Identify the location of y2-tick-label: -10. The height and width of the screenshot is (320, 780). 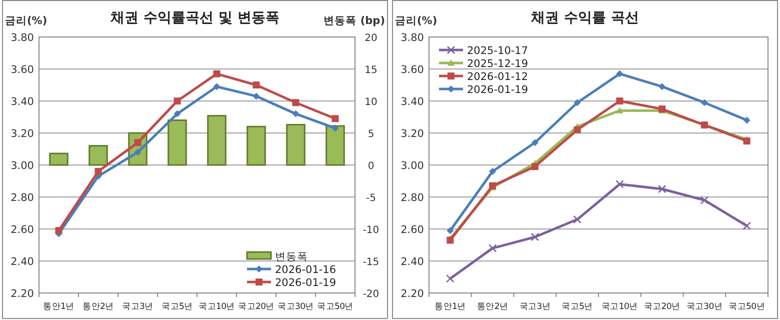
(371, 230).